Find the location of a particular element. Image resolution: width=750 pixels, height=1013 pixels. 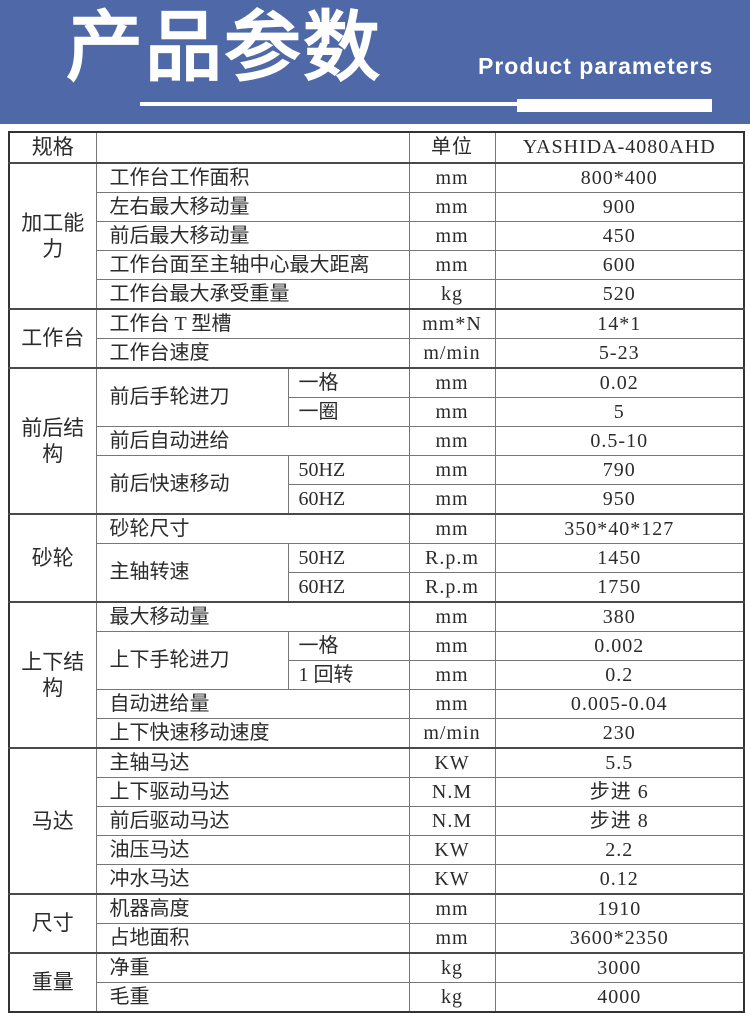

value-cell: 4000 is located at coordinates (619, 997).